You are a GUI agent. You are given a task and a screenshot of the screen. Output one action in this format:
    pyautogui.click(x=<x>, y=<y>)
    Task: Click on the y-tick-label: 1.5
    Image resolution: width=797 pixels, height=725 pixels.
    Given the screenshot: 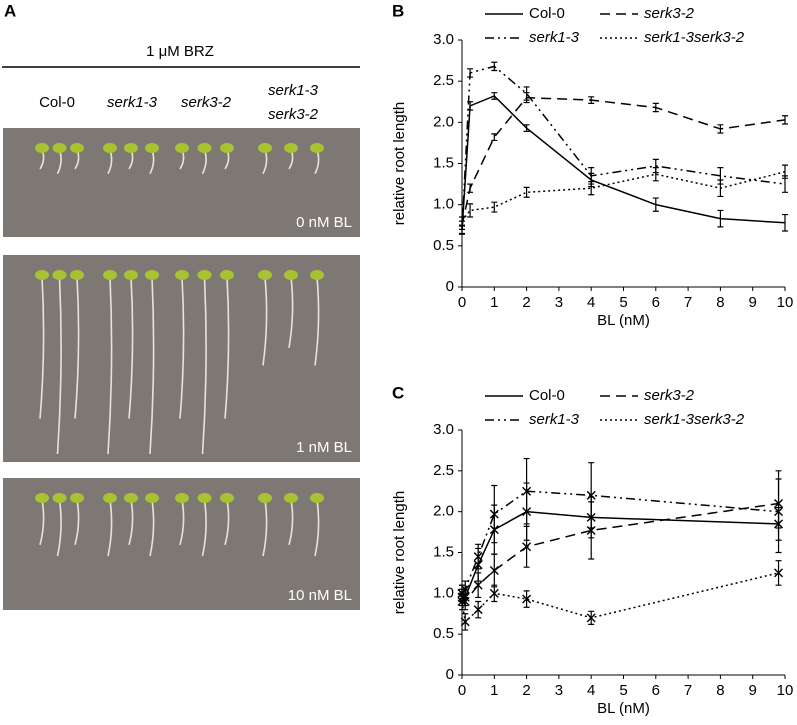 What is the action you would take?
    pyautogui.click(x=443, y=162)
    